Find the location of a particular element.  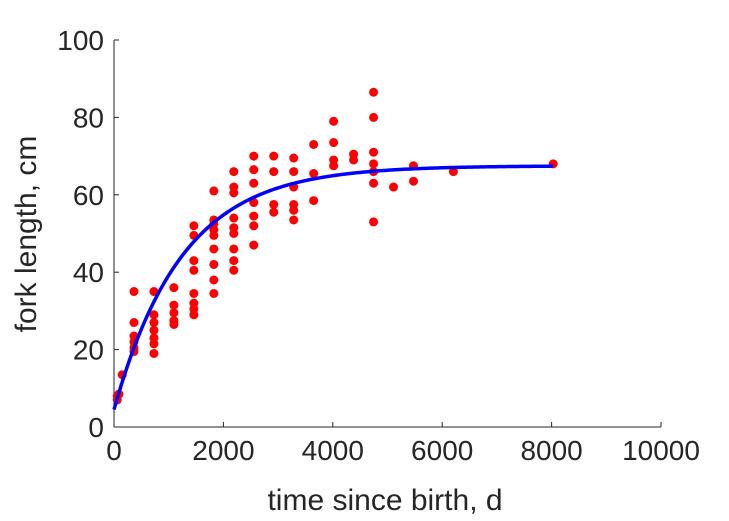

y-tick-label: 100 is located at coordinates (80, 40).